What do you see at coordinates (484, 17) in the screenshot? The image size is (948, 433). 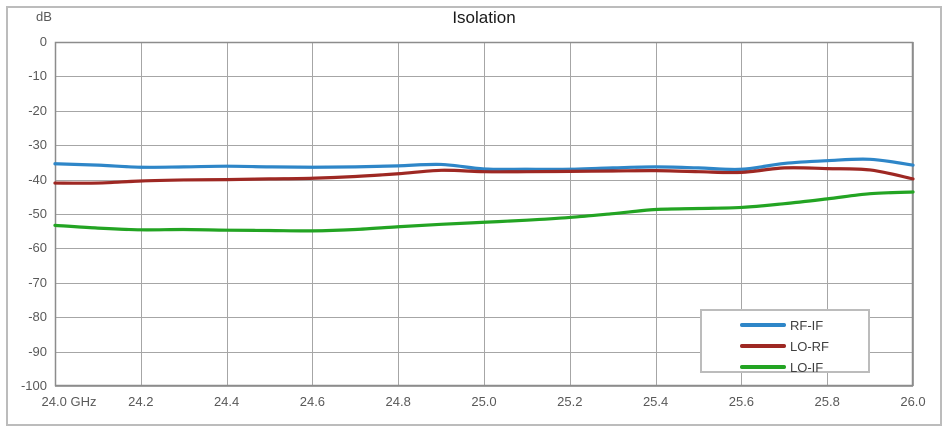 I see `chart-title: Isolation` at bounding box center [484, 17].